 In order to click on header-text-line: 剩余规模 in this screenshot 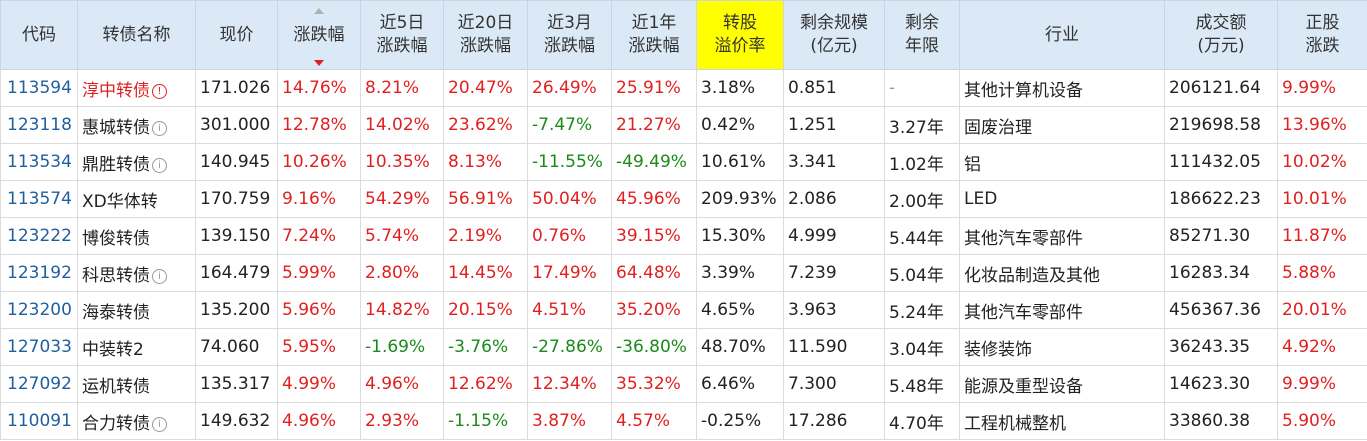, I will do `click(834, 23)`.